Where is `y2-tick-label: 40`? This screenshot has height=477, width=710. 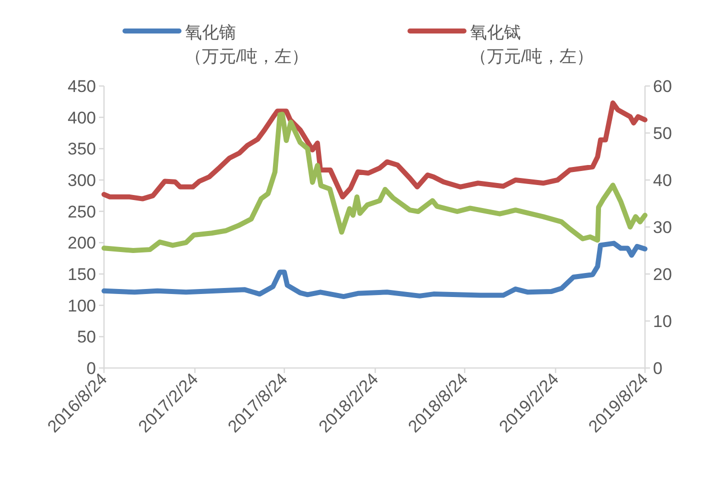 y2-tick-label: 40 is located at coordinates (662, 180).